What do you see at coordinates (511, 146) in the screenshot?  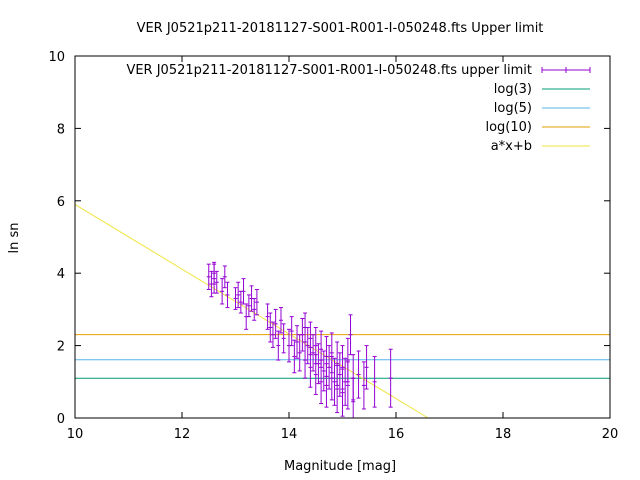 I see `legend-label: a*x+b` at bounding box center [511, 146].